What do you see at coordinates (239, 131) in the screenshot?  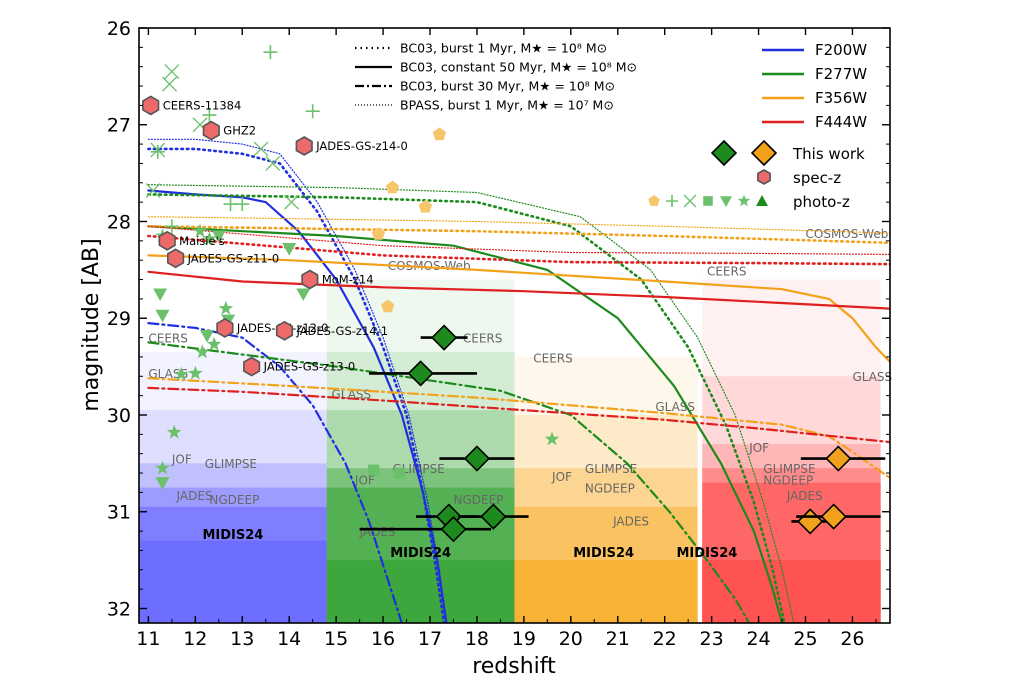 I see `specz-label: GHZ2` at bounding box center [239, 131].